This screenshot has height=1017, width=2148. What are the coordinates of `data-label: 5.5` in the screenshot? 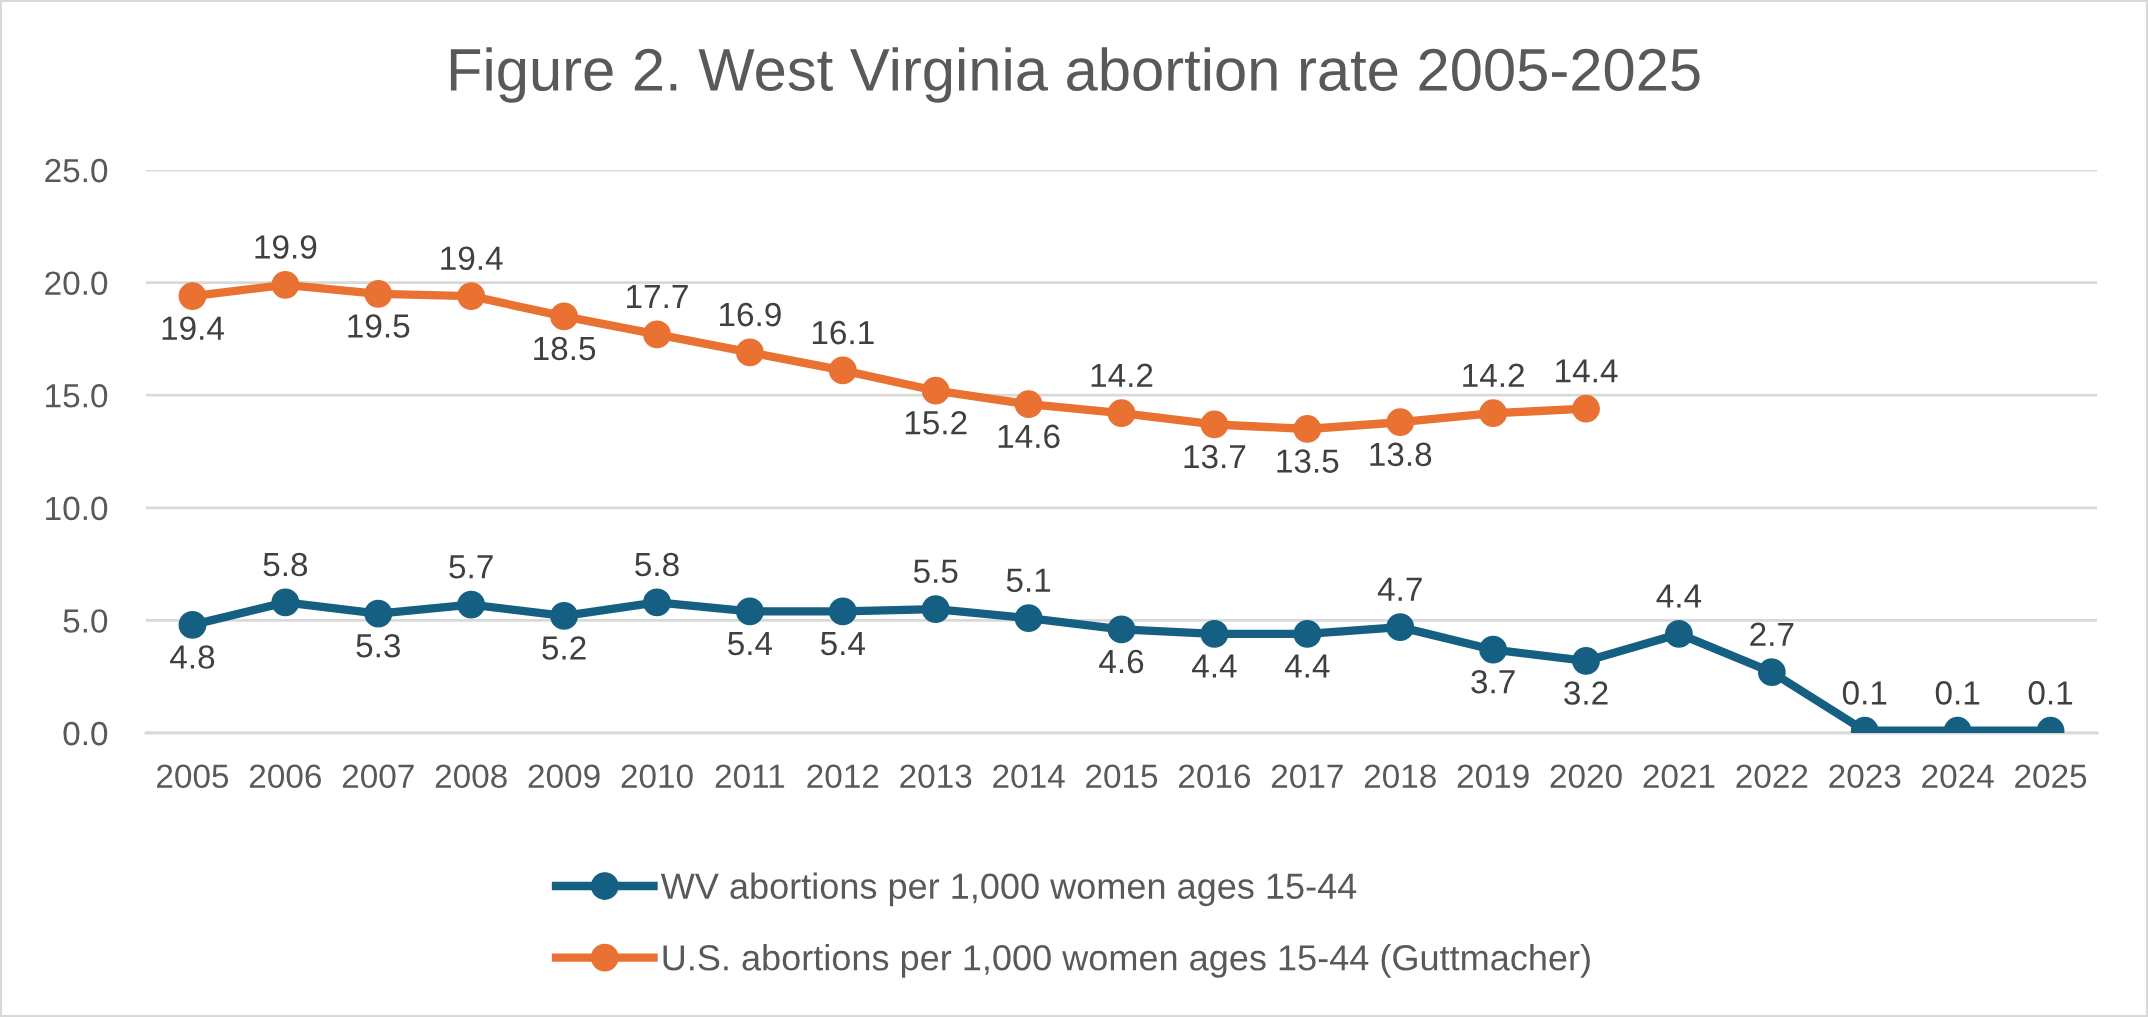 It's located at (935, 571).